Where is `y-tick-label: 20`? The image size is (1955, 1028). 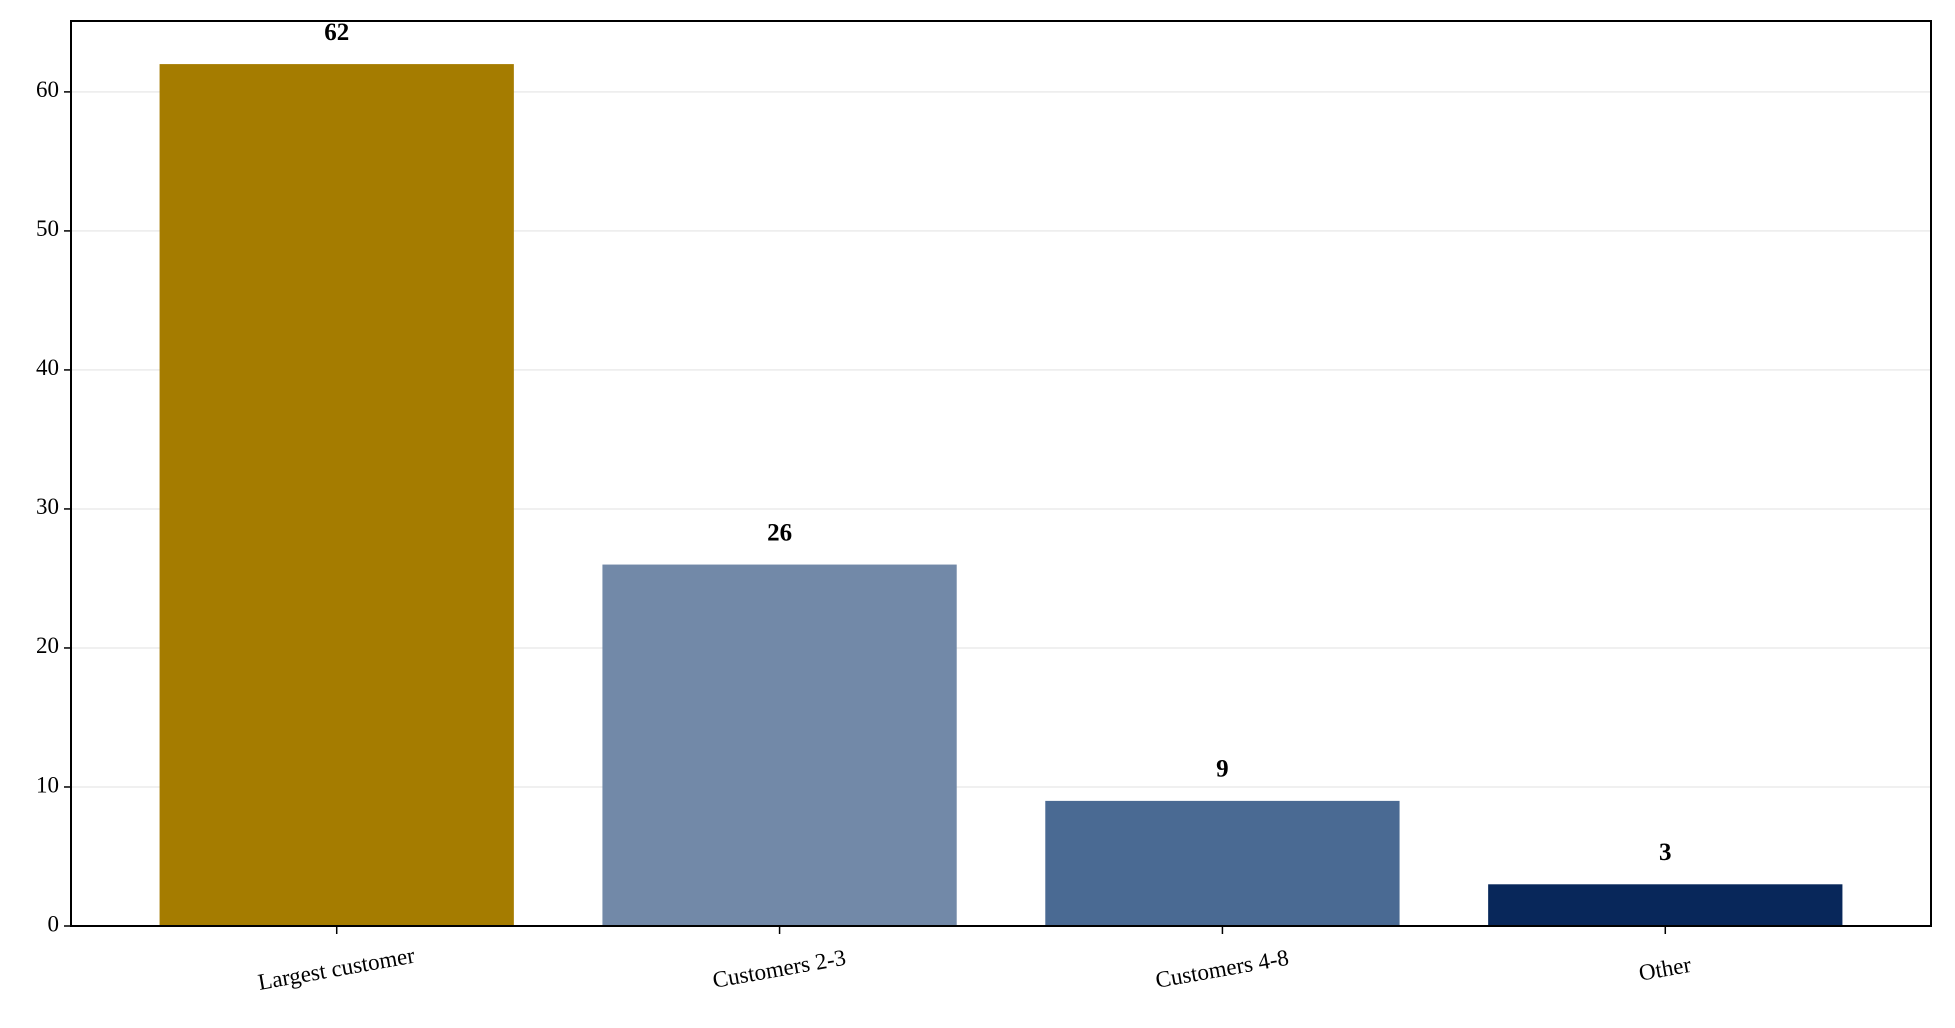 y-tick-label: 20 is located at coordinates (47, 645).